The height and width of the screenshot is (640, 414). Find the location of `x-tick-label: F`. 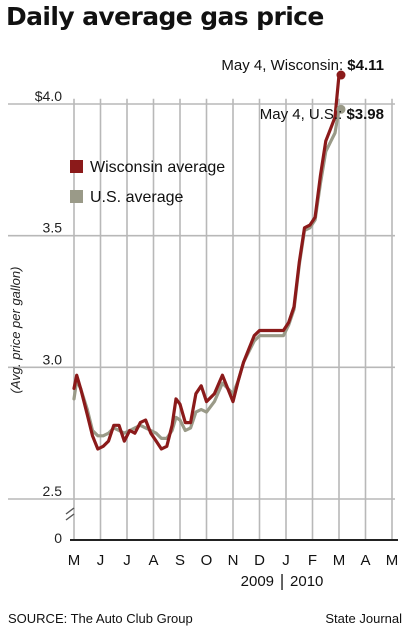

x-tick-label: F is located at coordinates (312, 560).